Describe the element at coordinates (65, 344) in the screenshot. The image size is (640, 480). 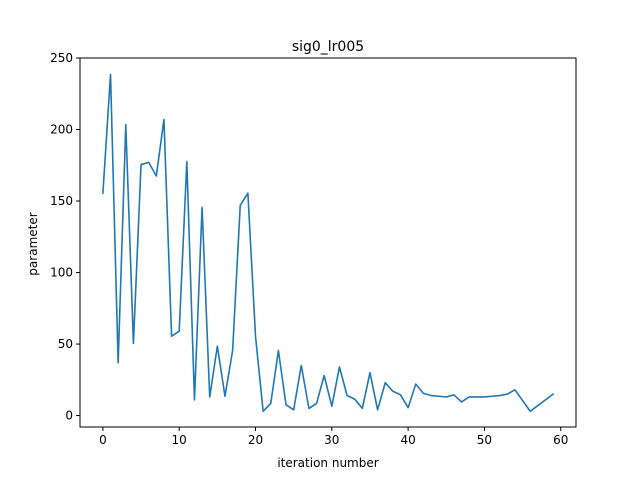
I see `y-tick-label: 50` at that location.